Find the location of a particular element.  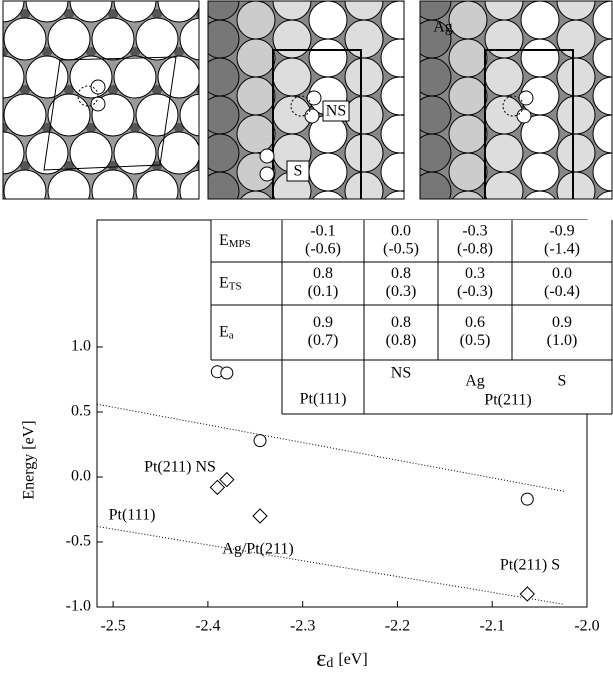

table-cell: (-0.8) is located at coordinates (475, 249).